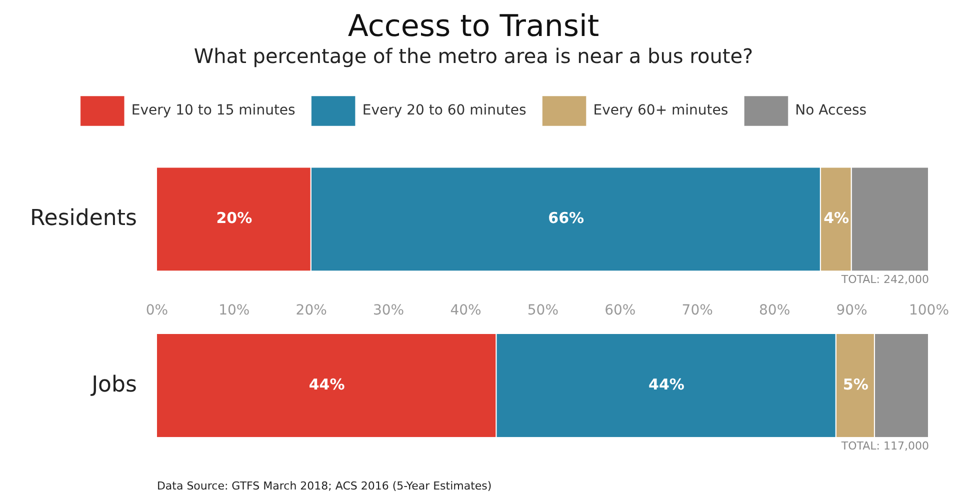 The width and height of the screenshot is (957, 502). I want to click on x-tick-label: 30%, so click(388, 310).